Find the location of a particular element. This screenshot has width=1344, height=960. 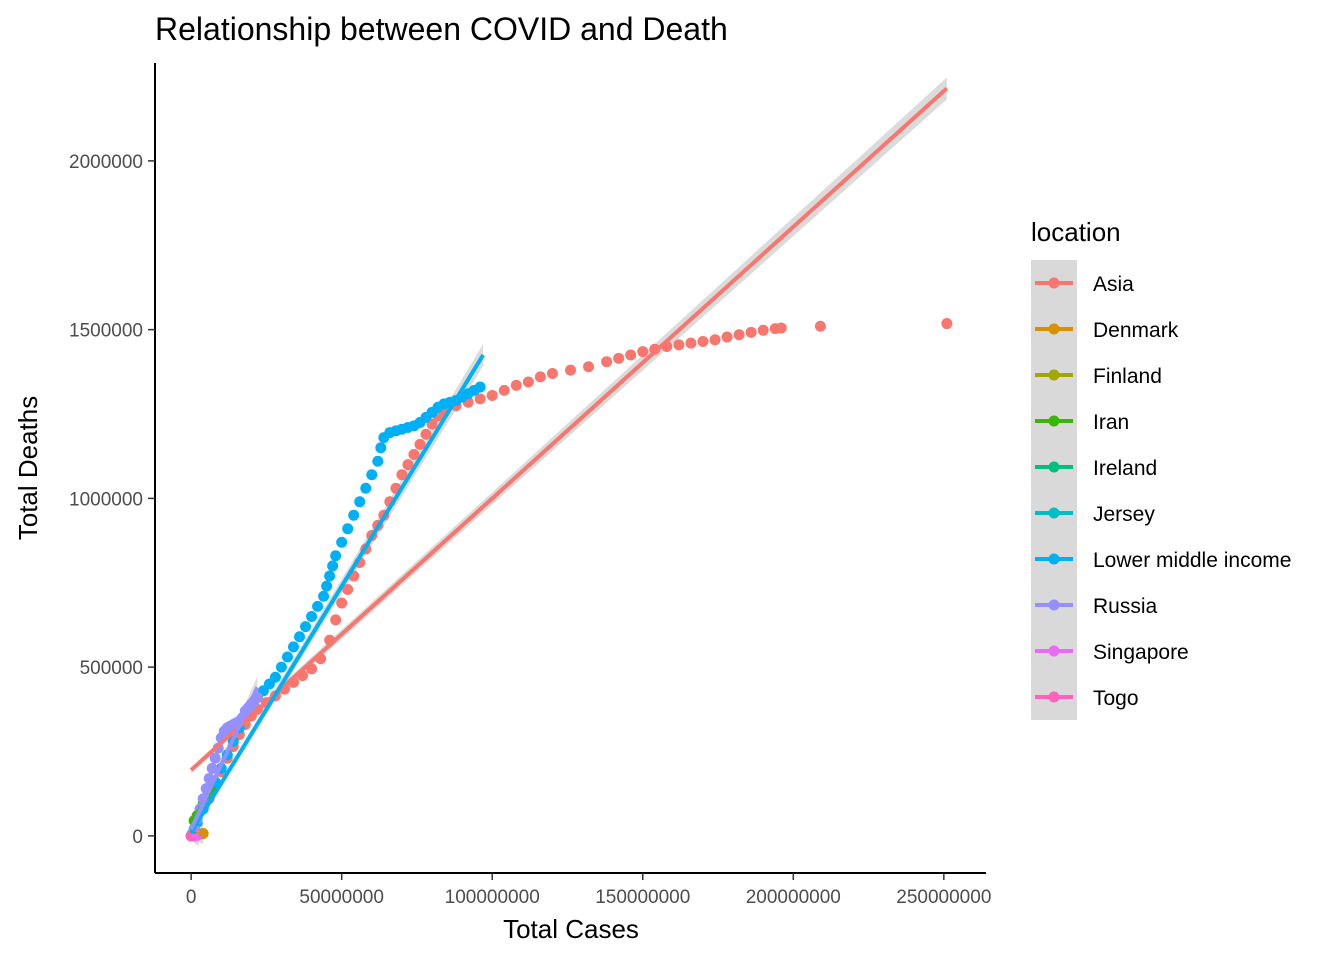

legend-item-jersey: Jersey is located at coordinates (1095, 514).